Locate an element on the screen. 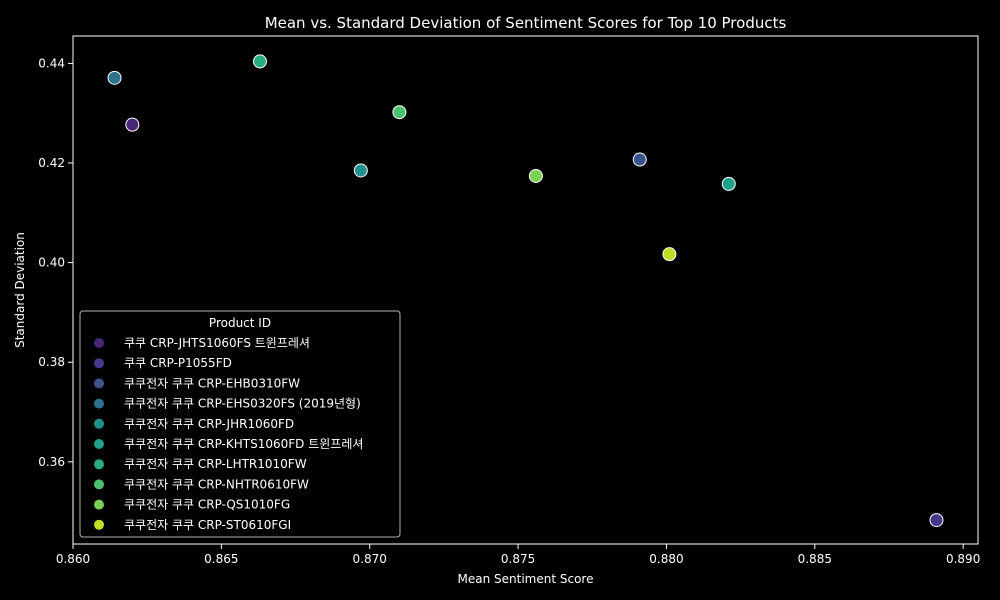 This screenshot has width=1000, height=600. x-tick-label: 0.885 is located at coordinates (815, 559).